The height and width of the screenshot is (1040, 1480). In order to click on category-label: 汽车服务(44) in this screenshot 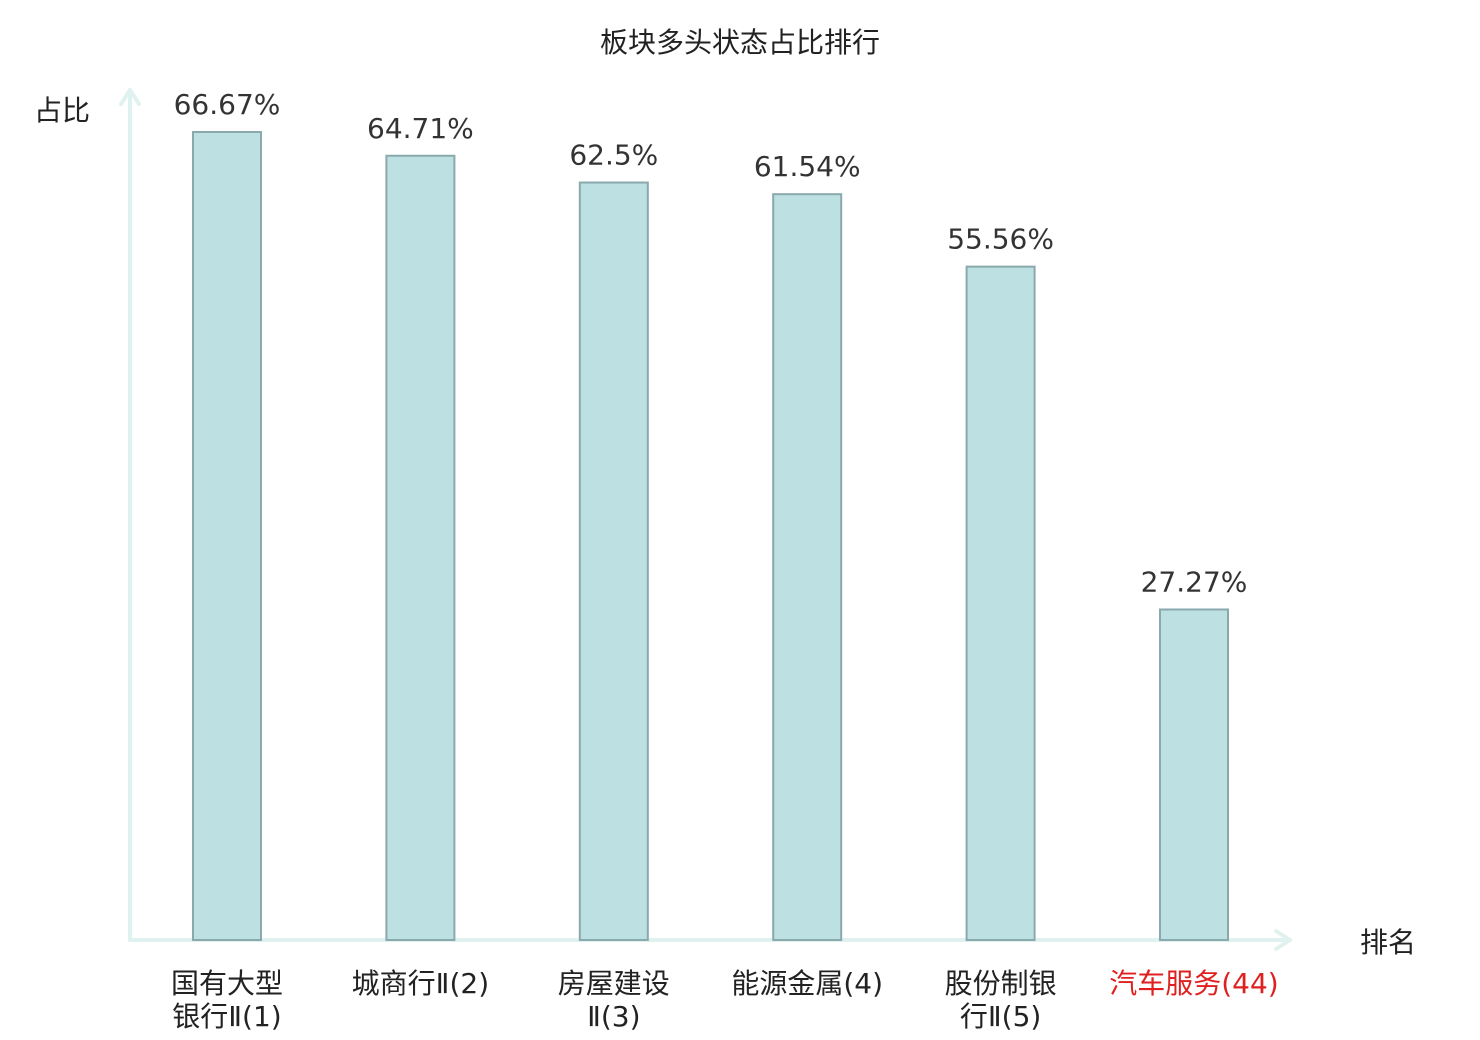, I will do `click(1193, 983)`.